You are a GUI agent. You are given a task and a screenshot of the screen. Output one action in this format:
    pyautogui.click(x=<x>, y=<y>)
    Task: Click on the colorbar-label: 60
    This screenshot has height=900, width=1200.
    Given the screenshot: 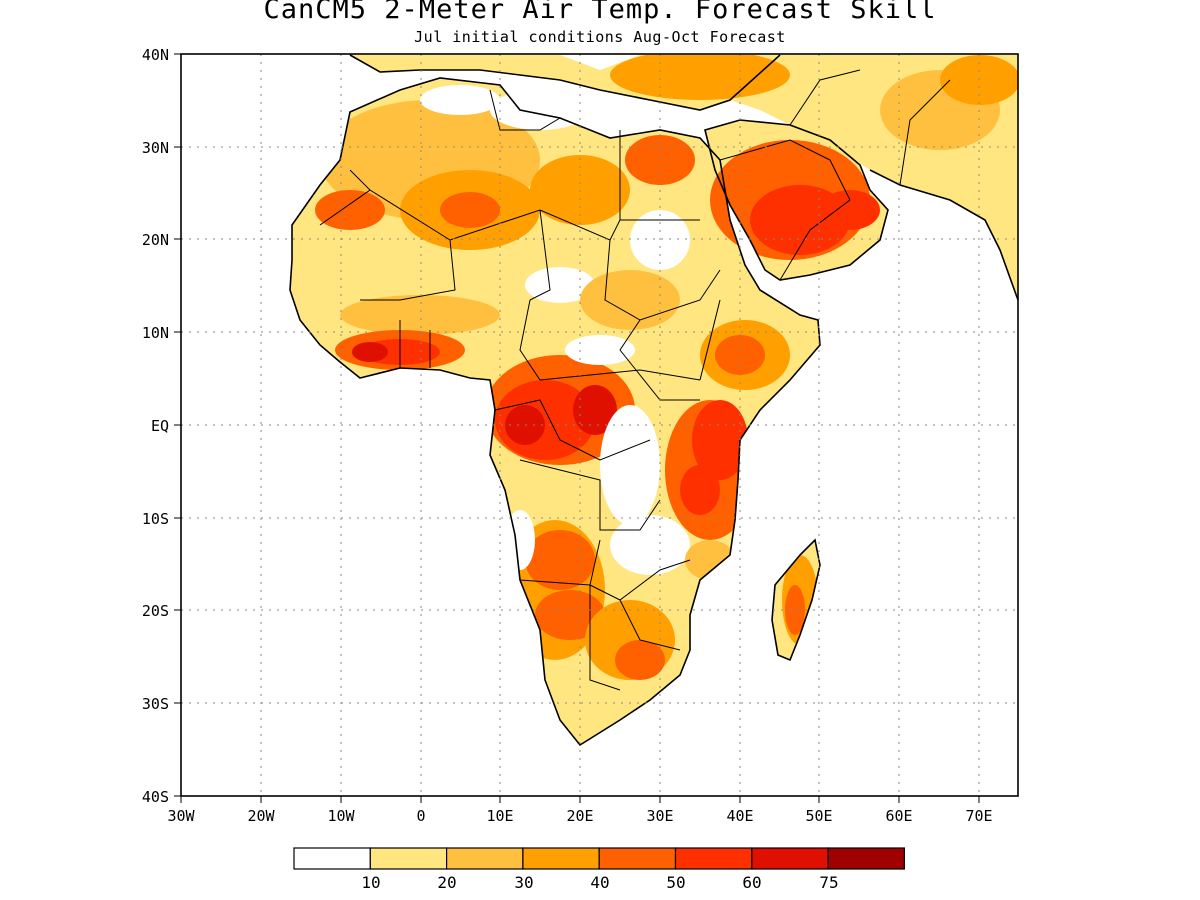 What is the action you would take?
    pyautogui.click(x=751, y=882)
    